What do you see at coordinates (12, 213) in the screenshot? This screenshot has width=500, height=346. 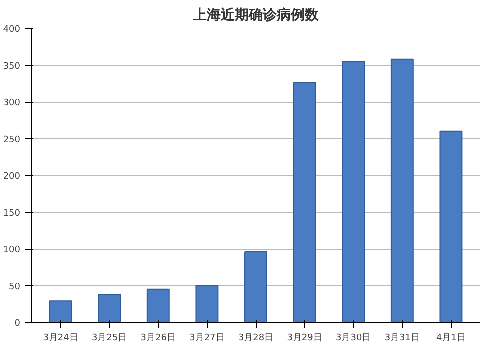 I see `y-tick-label: 150` at bounding box center [12, 213].